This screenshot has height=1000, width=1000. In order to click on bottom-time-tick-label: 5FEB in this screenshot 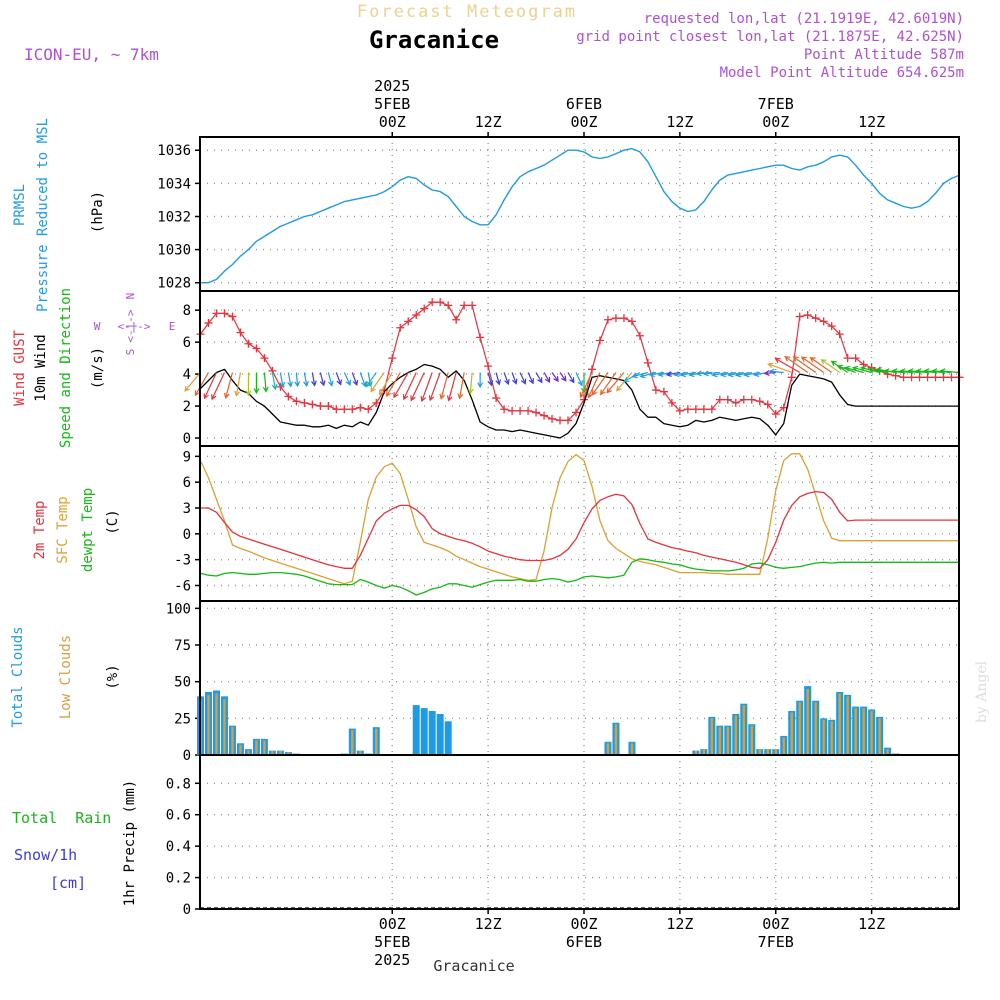, I will do `click(392, 942)`.